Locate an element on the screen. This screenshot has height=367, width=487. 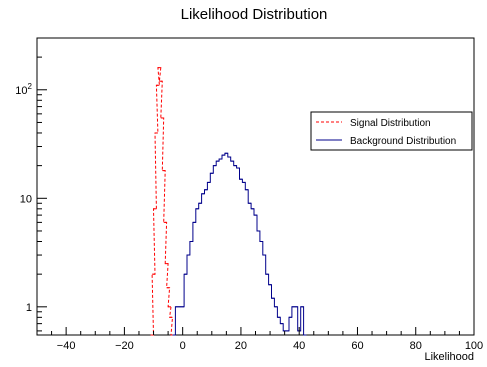
legend-box is located at coordinates (391, 131).